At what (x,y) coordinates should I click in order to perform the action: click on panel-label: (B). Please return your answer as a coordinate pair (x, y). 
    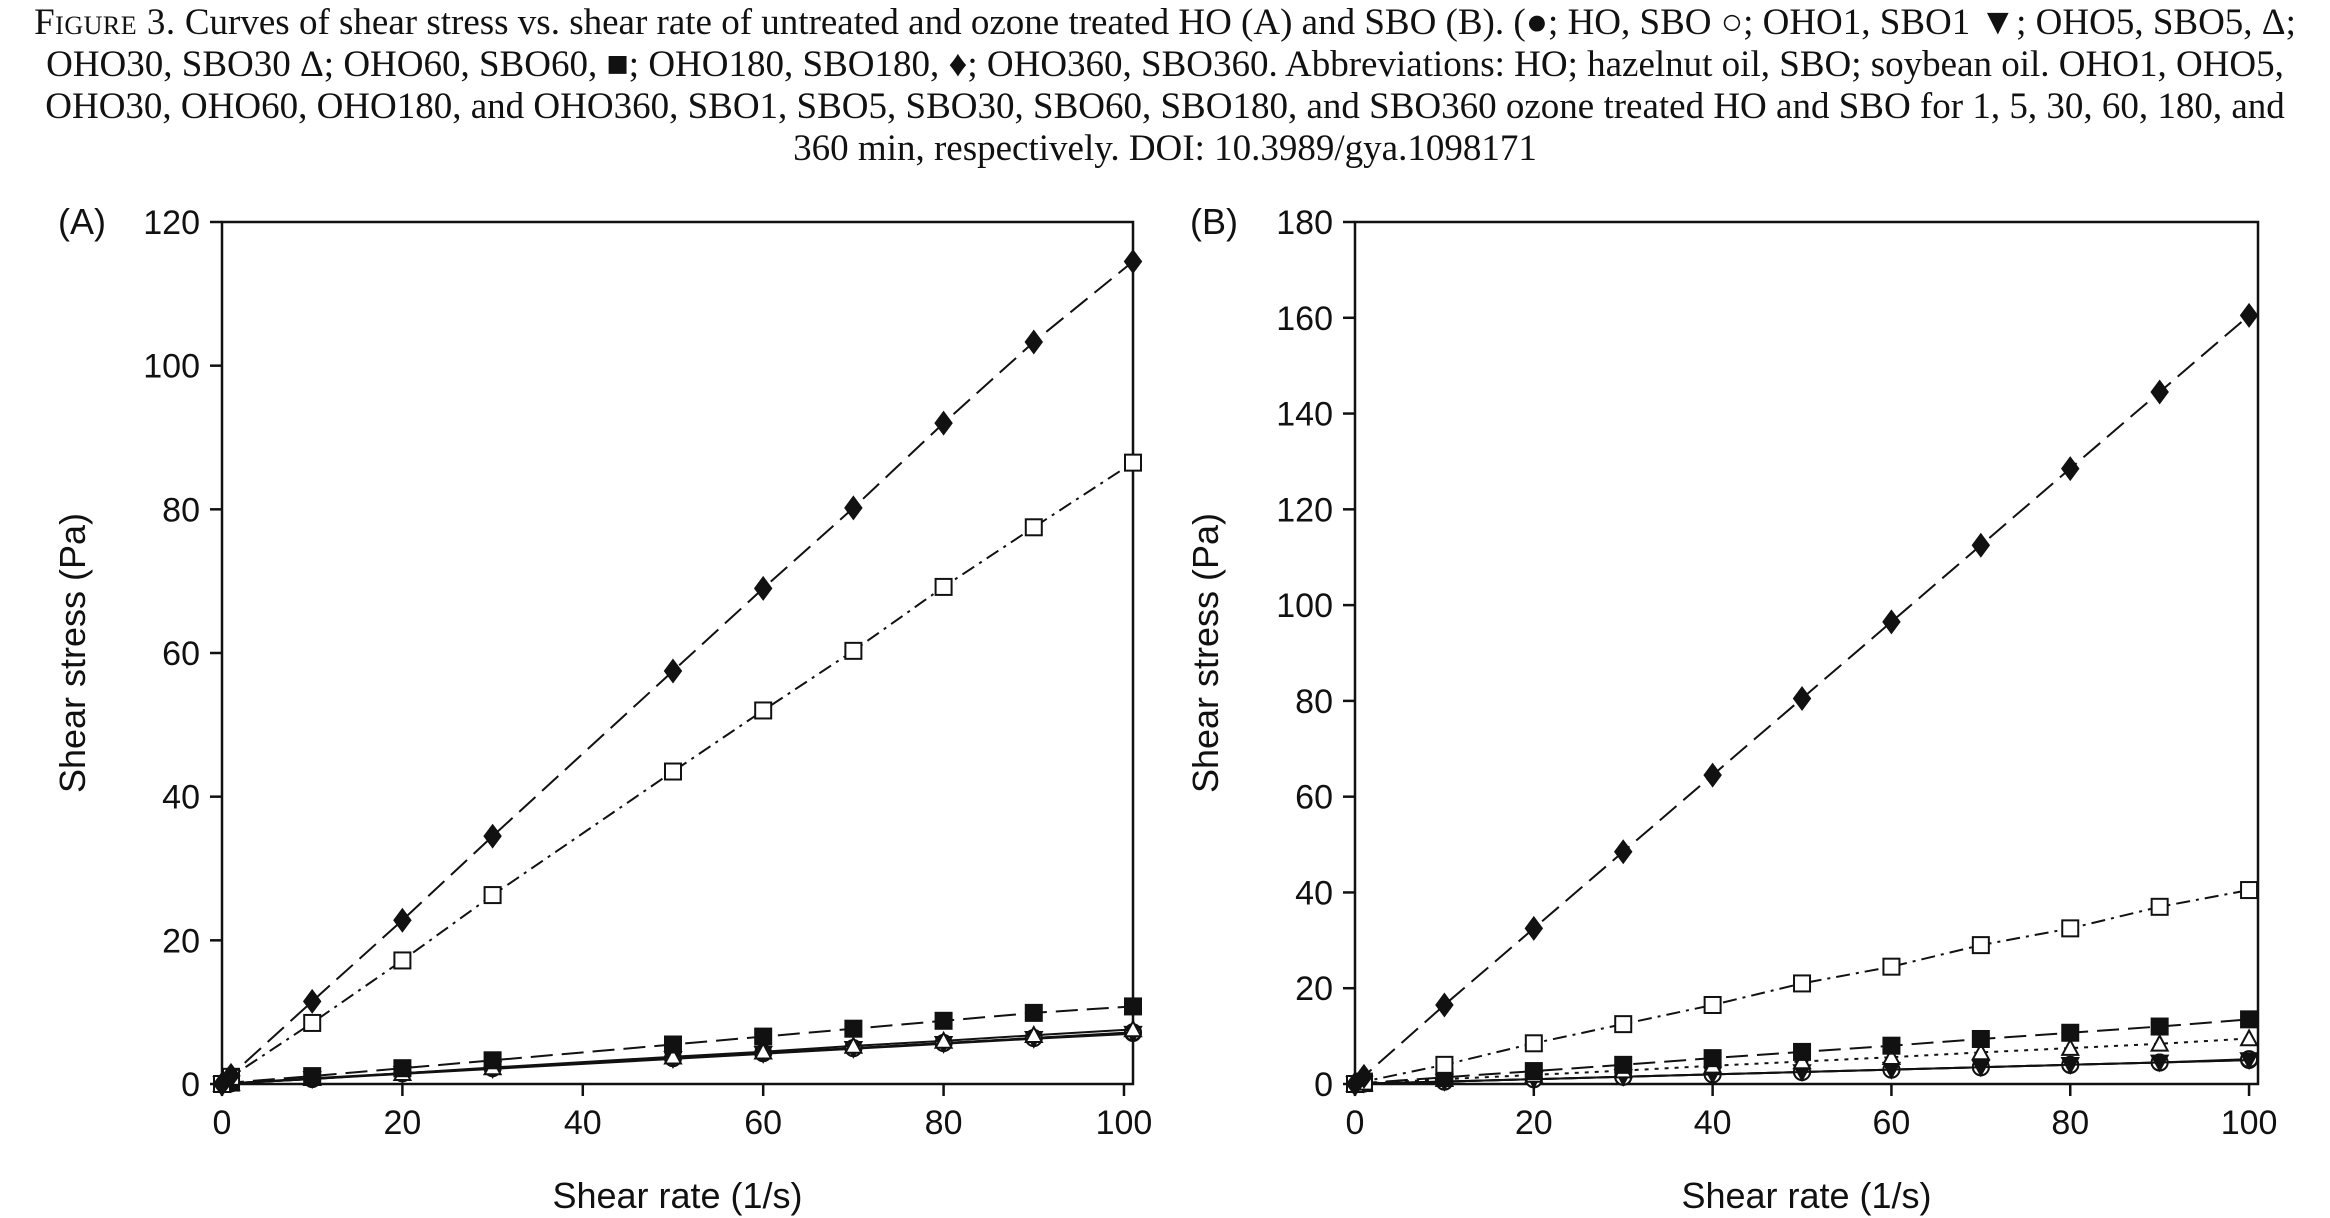
    Looking at the image, I should click on (1214, 221).